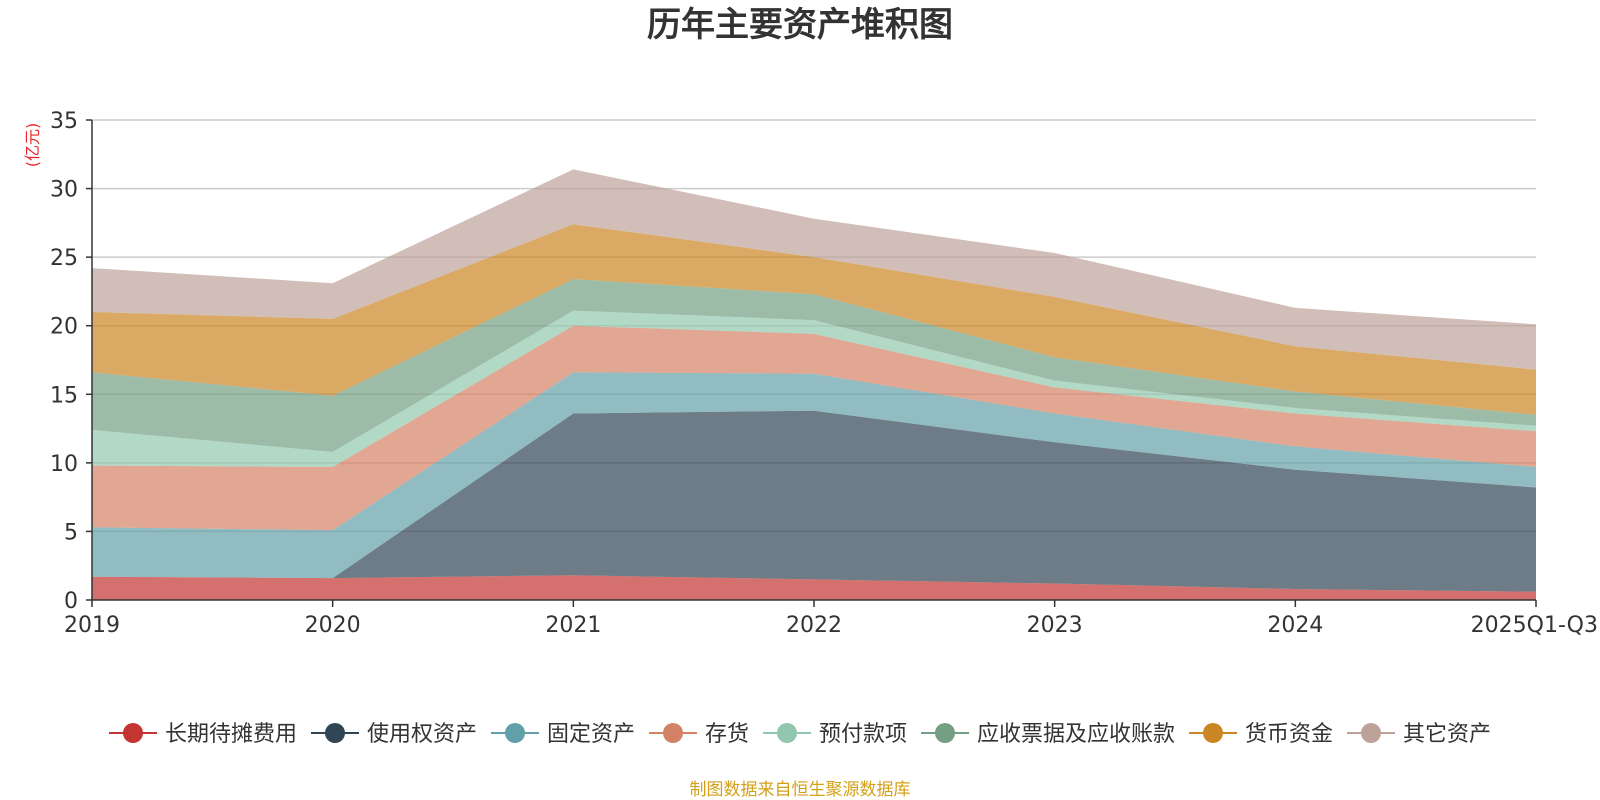  Describe the element at coordinates (71, 532) in the screenshot. I see `y-tick-label: 5` at that location.